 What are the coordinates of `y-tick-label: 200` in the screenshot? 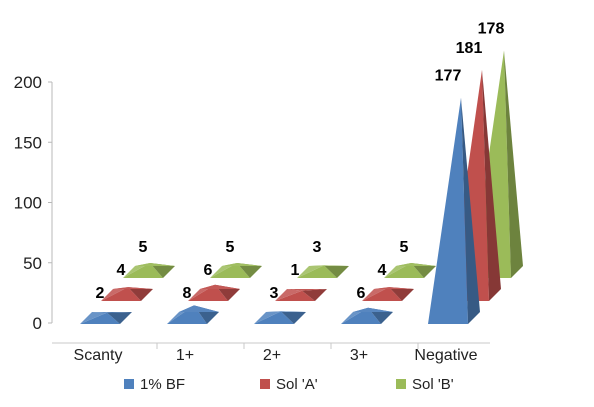 It's located at (28, 82).